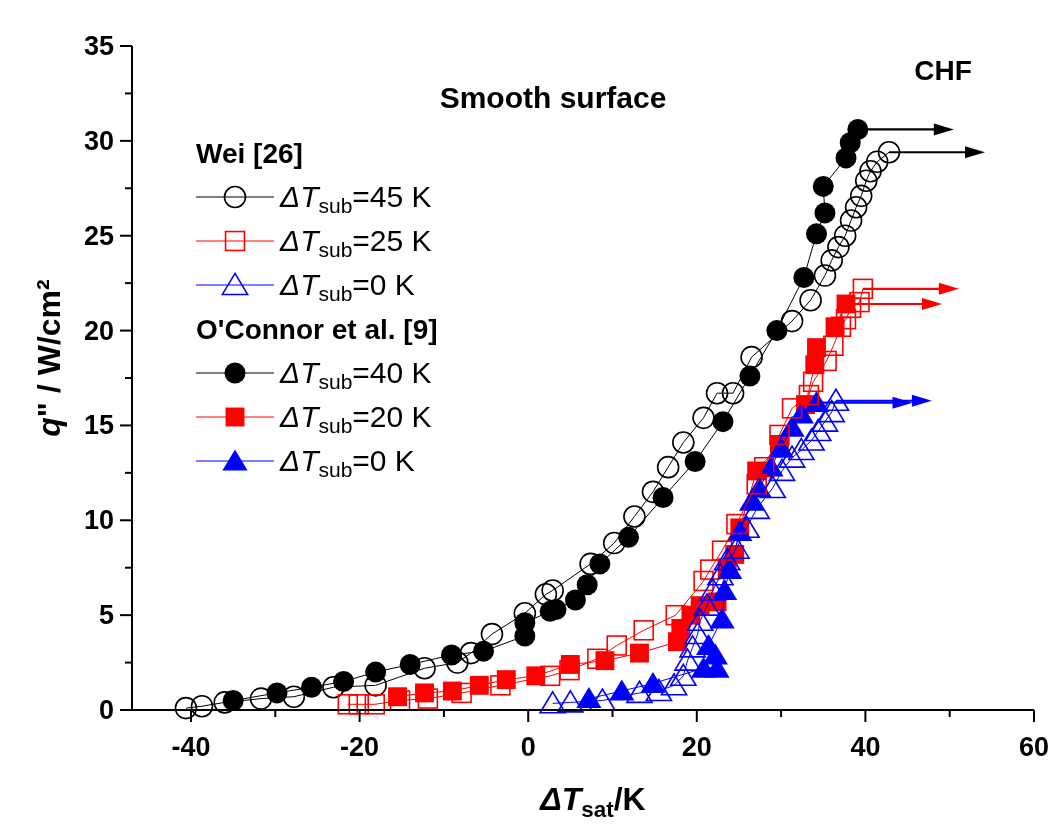 Image resolution: width=1059 pixels, height=838 pixels. Describe the element at coordinates (98, 520) in the screenshot. I see `y-tick-label: 10` at that location.